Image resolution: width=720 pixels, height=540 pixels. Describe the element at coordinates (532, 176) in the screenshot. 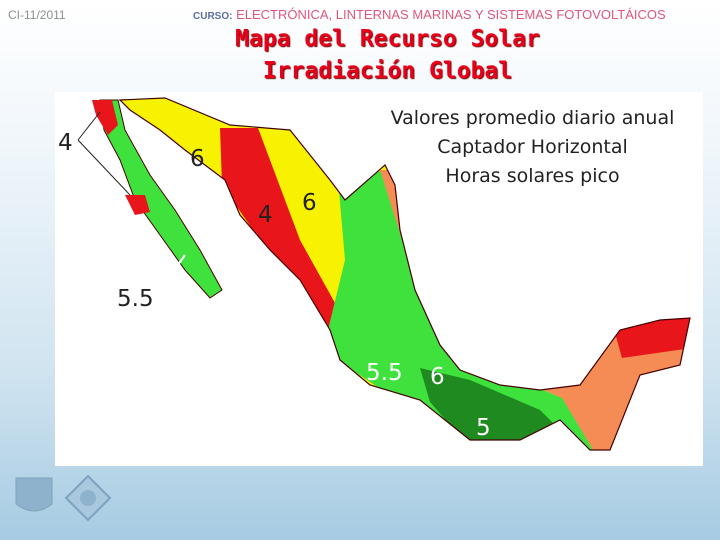

I see `legend-line: Horas solares pico` at that location.